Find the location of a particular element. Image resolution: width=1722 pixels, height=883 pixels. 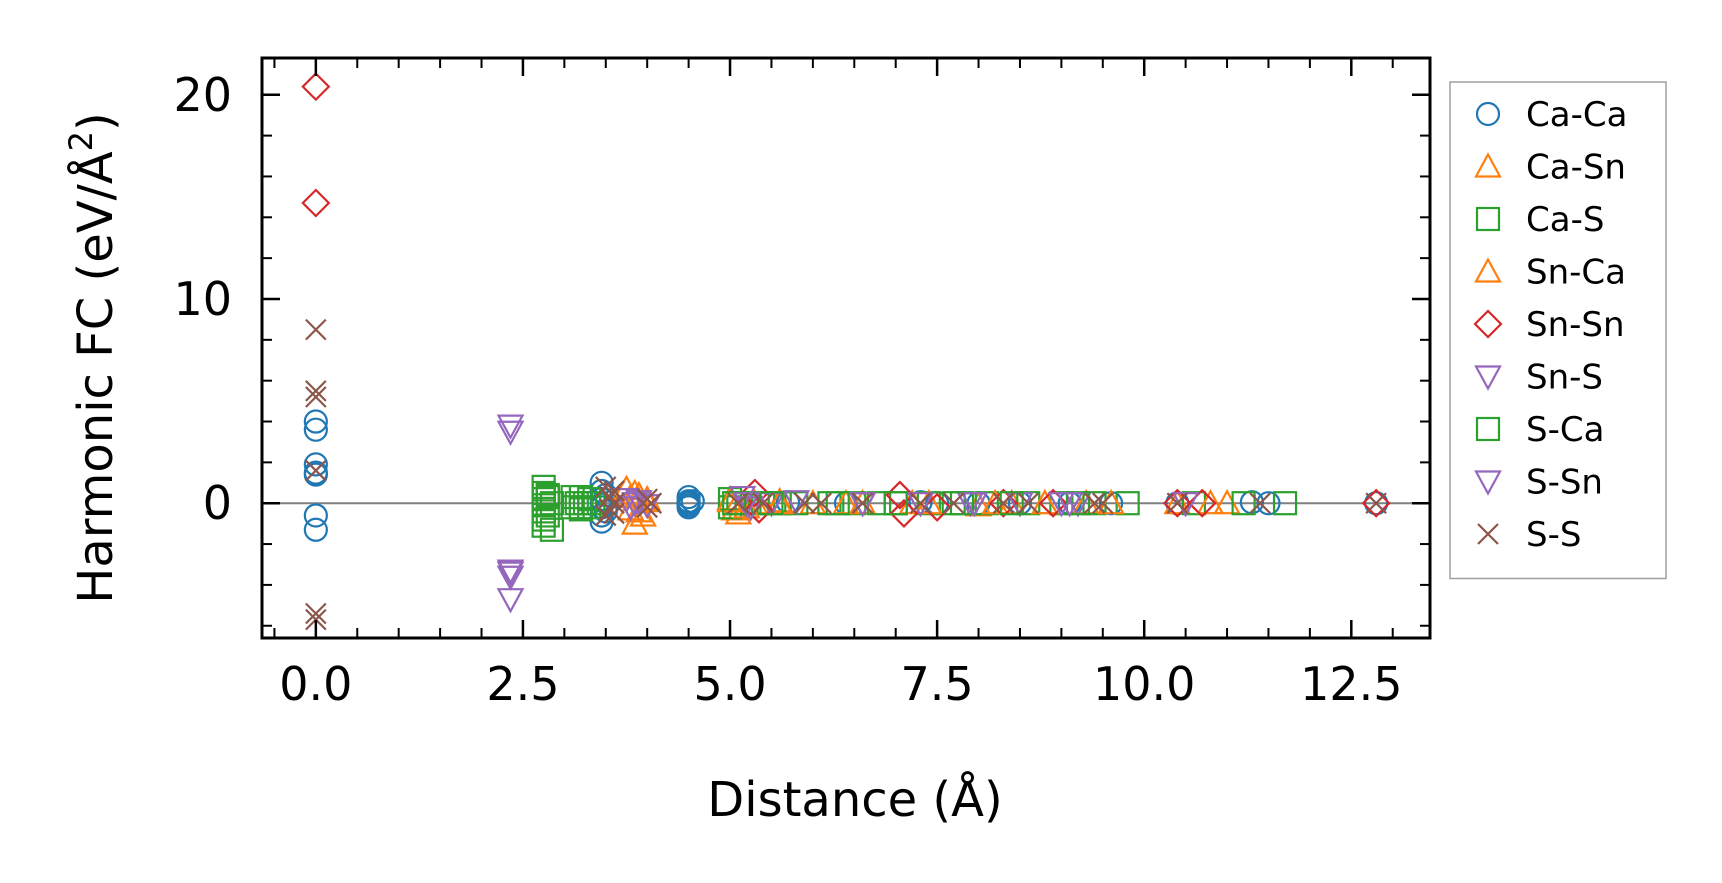

x-tick-label: 2.5 is located at coordinates (522, 684).